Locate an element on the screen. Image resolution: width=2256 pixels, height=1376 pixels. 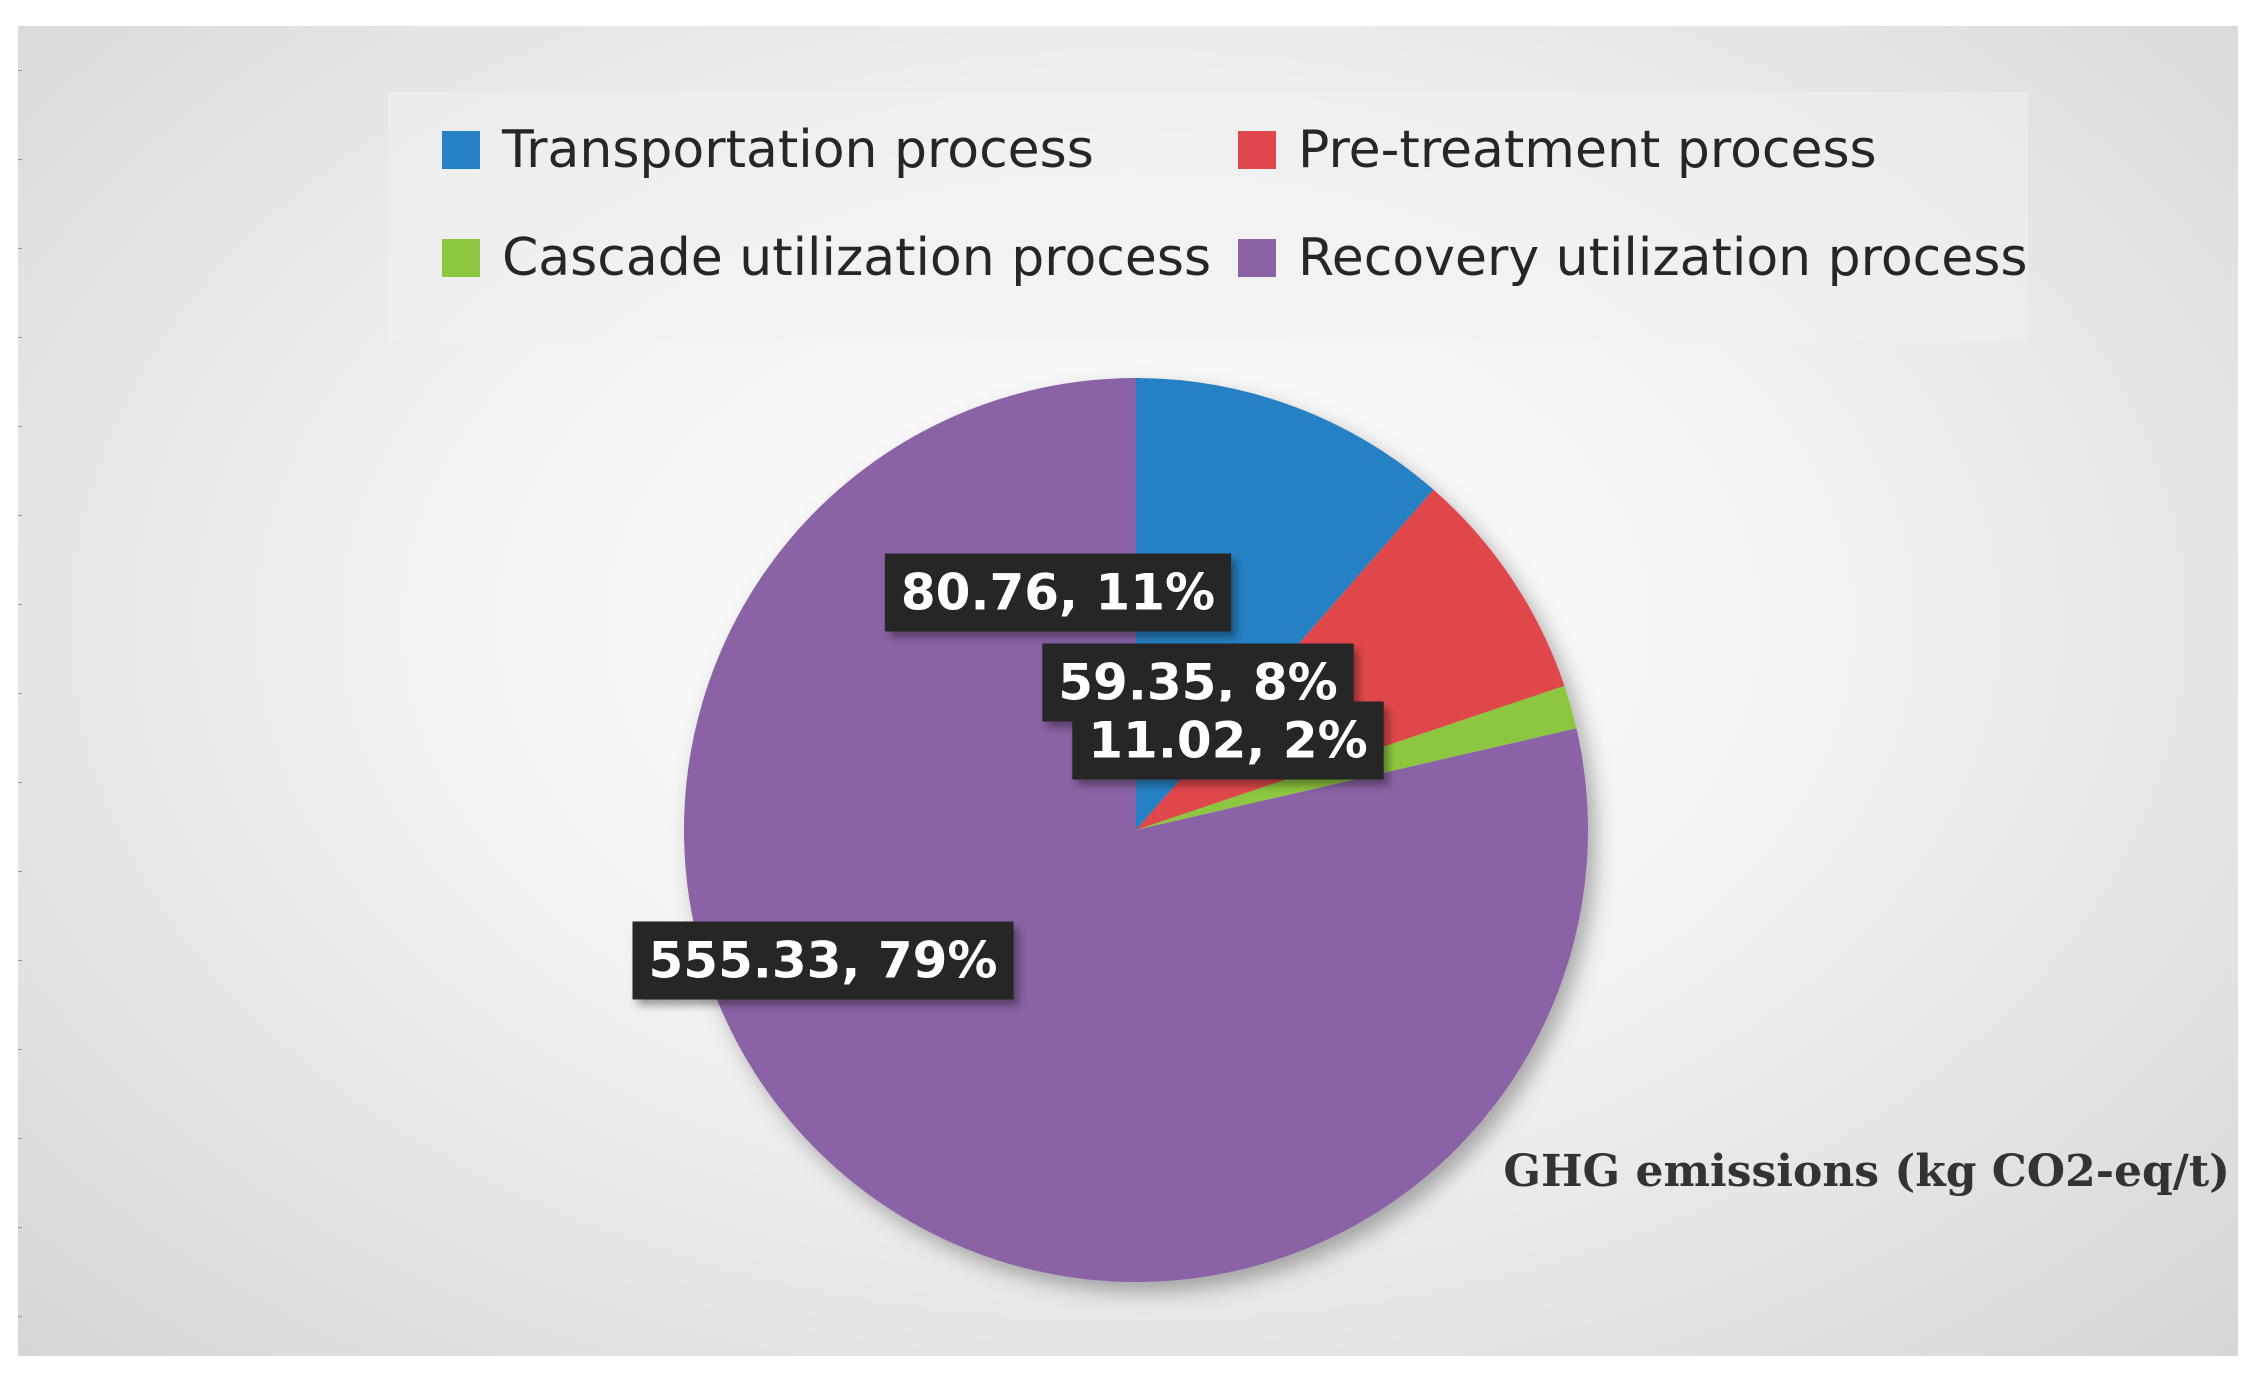
legend-label-recovery: Recovery utilization process is located at coordinates (1663, 258).